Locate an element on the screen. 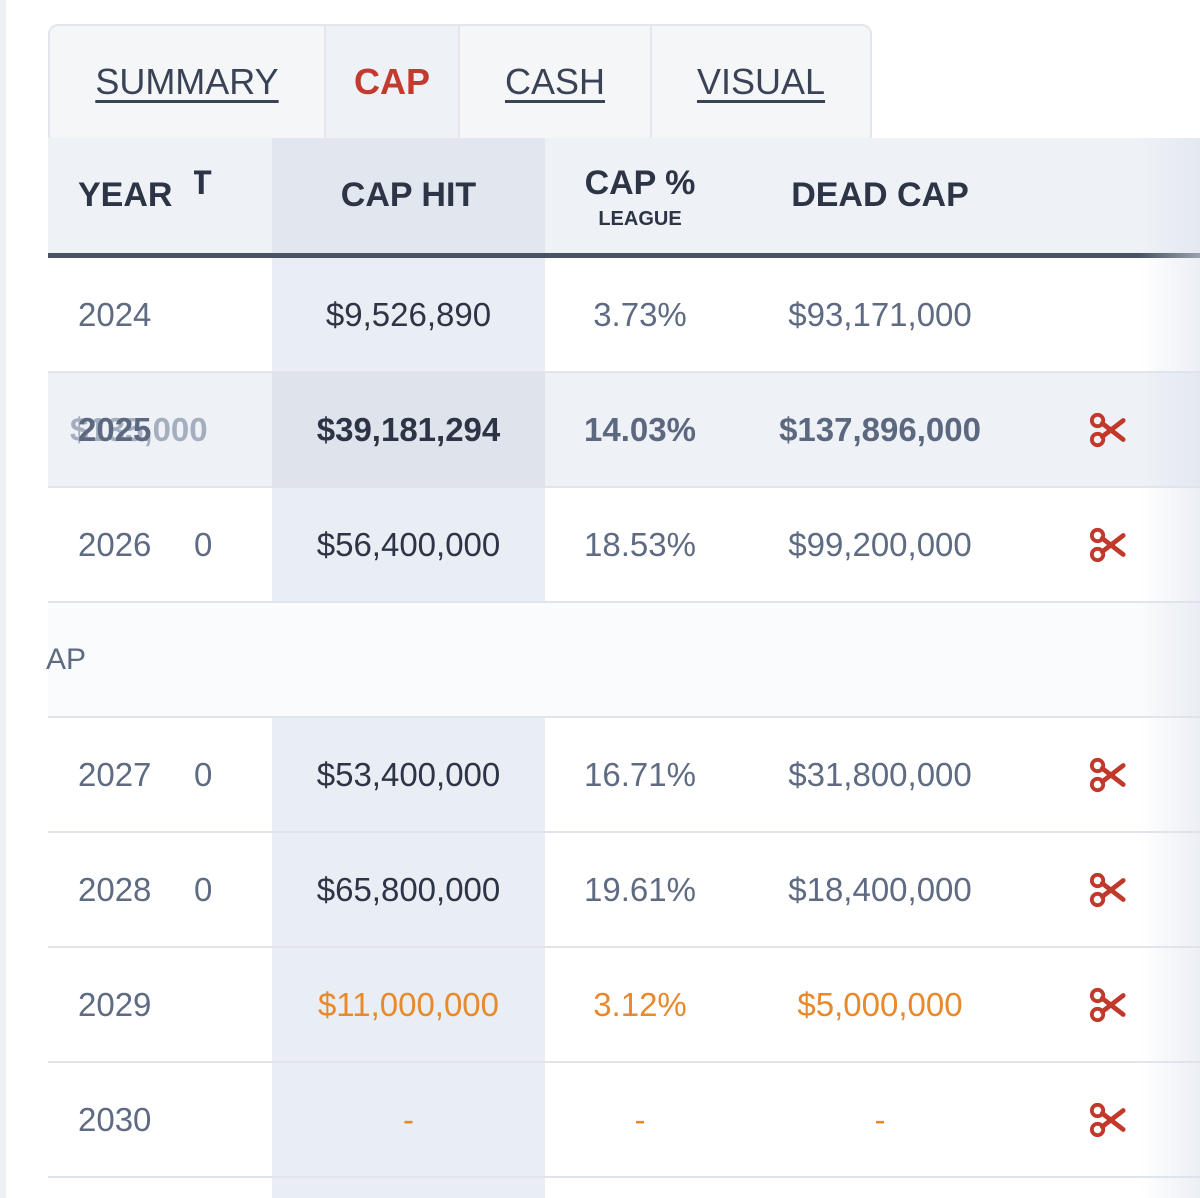 The width and height of the screenshot is (1200, 1198). table-row-2029: 2029 $11,000,000 3.12% $5,000,000 is located at coordinates (624, 1005).